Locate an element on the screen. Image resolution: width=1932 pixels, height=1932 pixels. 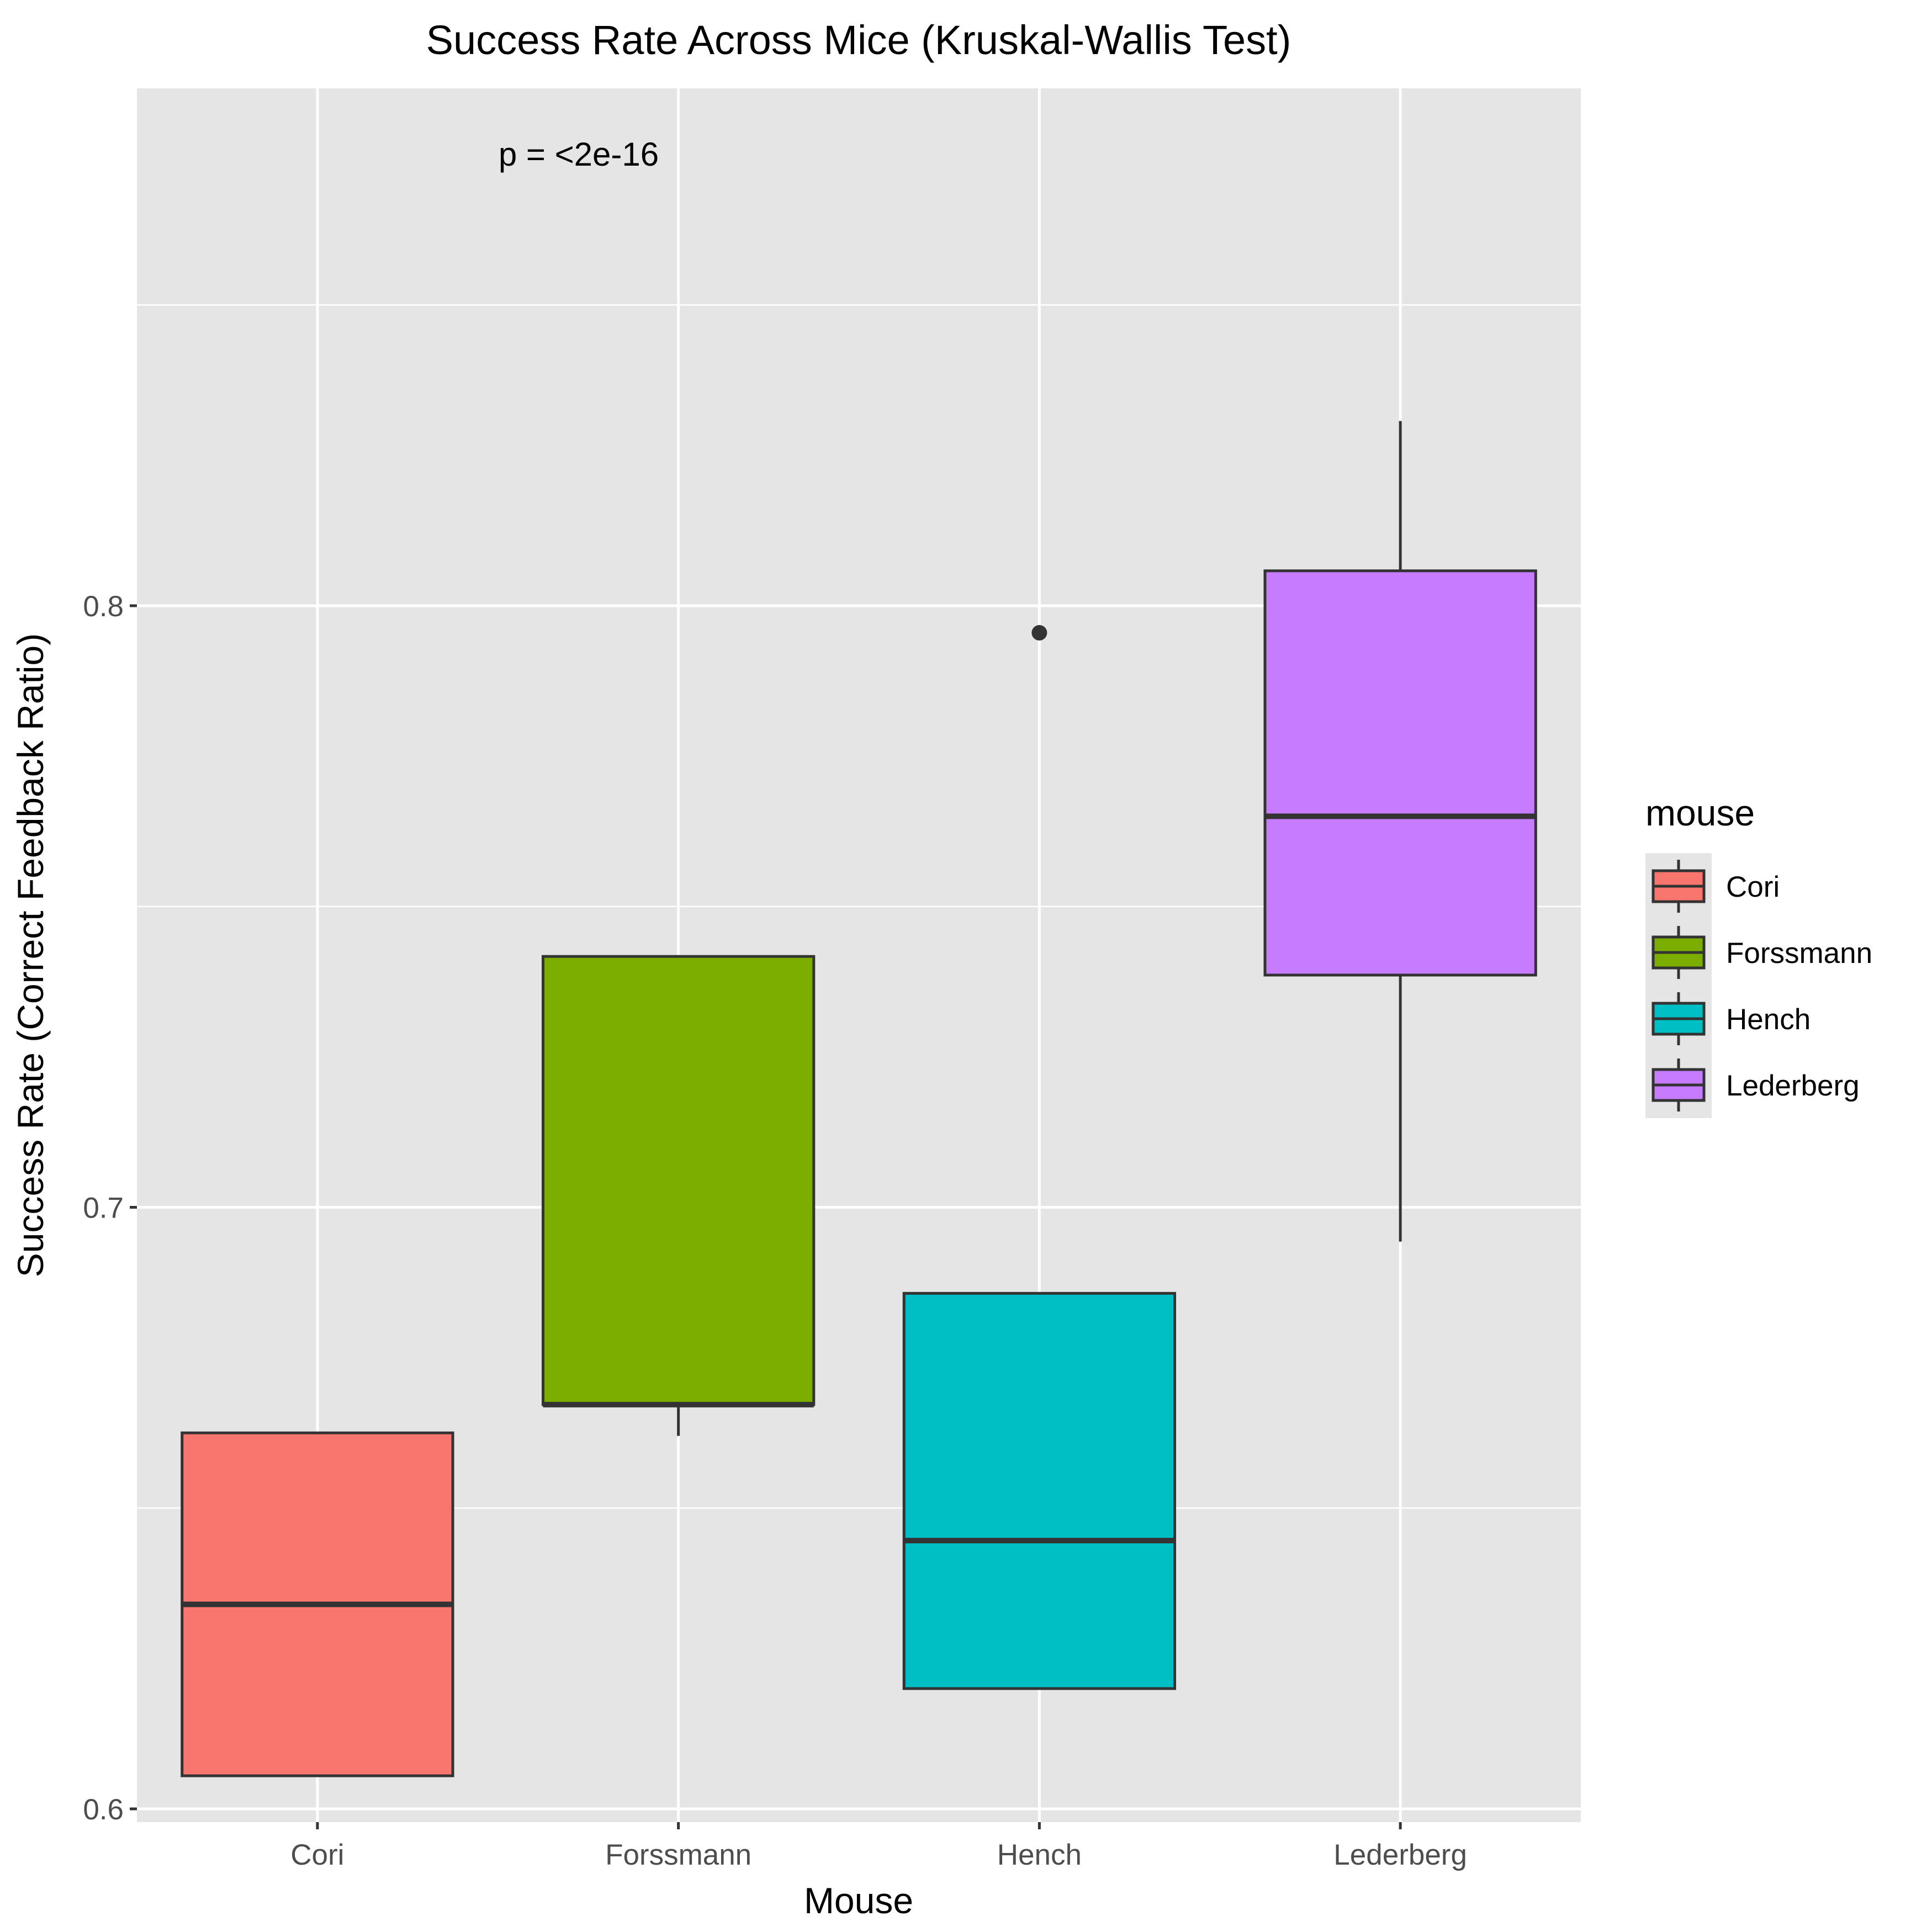
legend-key-lederberg is located at coordinates (1679, 1084).